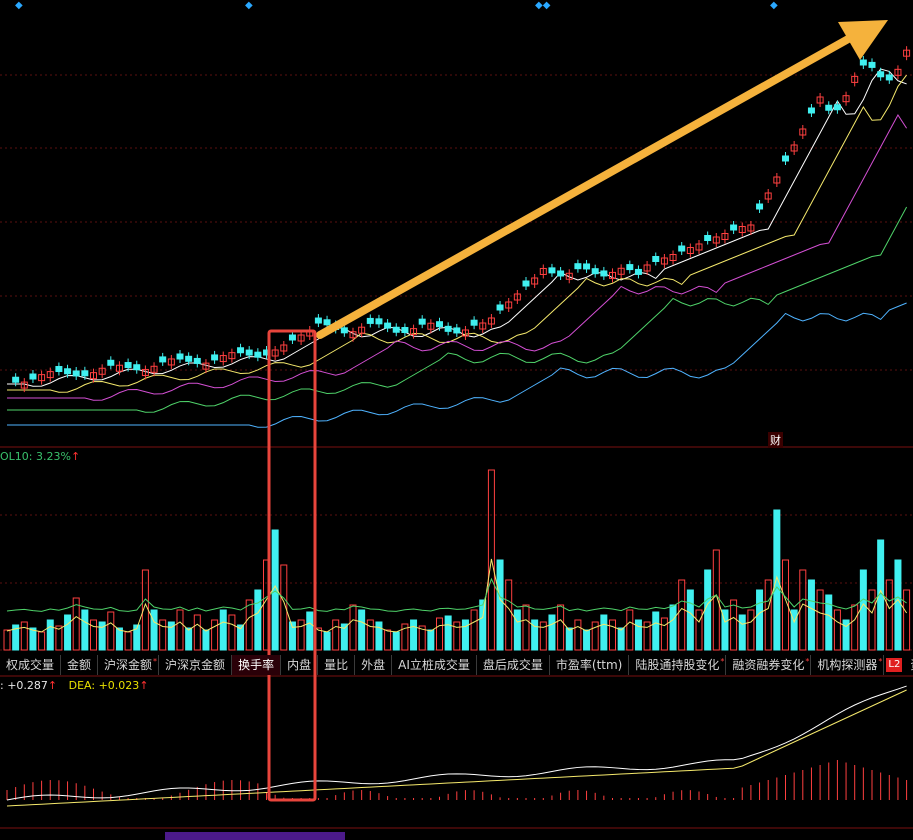 Image resolution: width=913 pixels, height=840 pixels. Describe the element at coordinates (543, 5) in the screenshot. I see `top-marker-icon: ◆◆` at that location.